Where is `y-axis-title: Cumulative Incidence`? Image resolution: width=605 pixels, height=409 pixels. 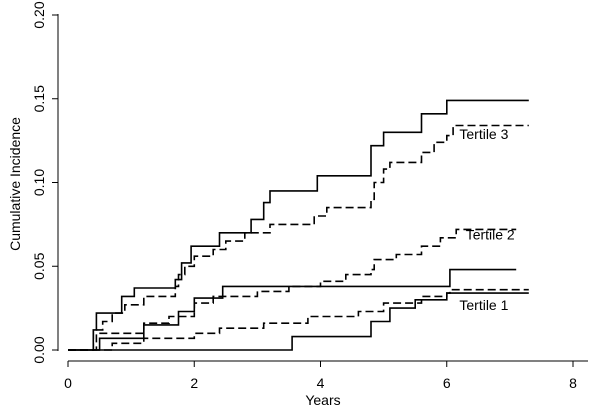
y-axis-title: Cumulative Incidence is located at coordinates (15, 184).